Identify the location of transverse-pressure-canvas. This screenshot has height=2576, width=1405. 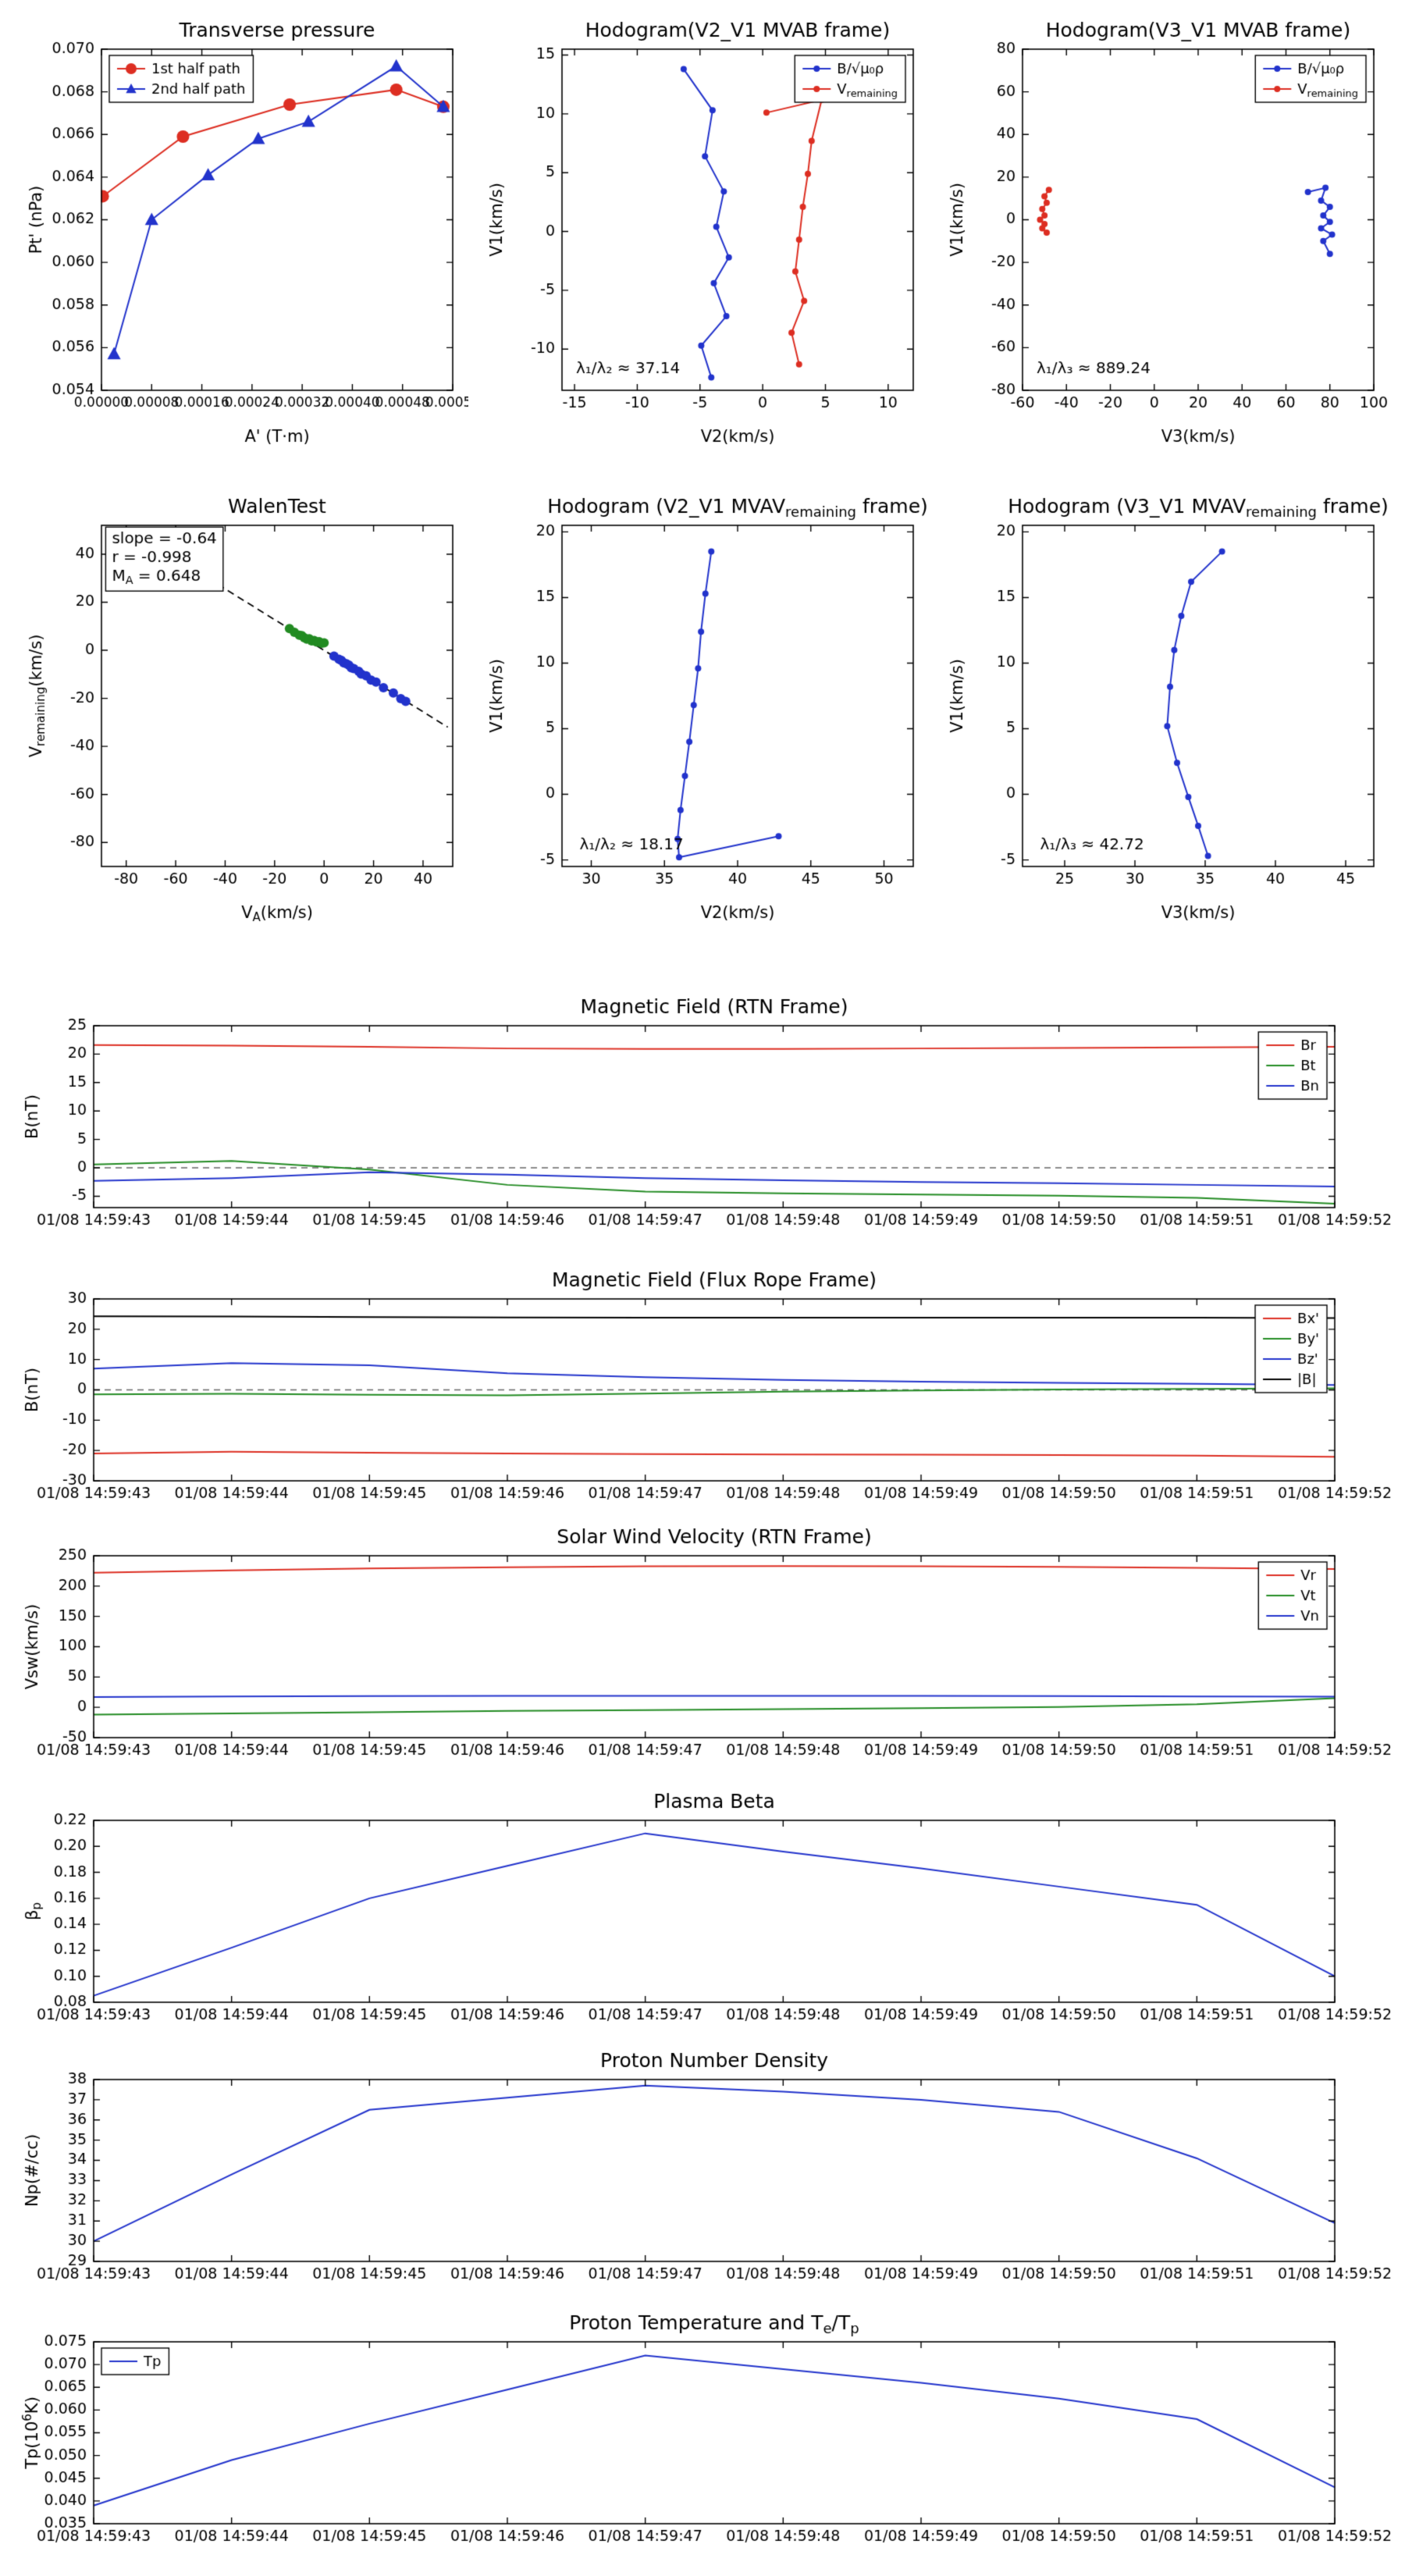
(244, 232).